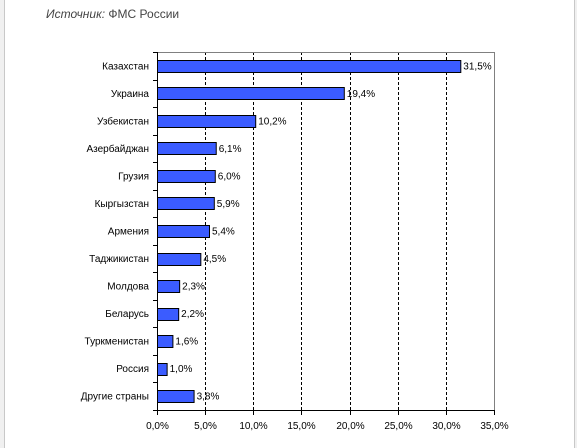 The image size is (577, 448). What do you see at coordinates (398, 426) in the screenshot?
I see `x-tick-label: 25,0%` at bounding box center [398, 426].